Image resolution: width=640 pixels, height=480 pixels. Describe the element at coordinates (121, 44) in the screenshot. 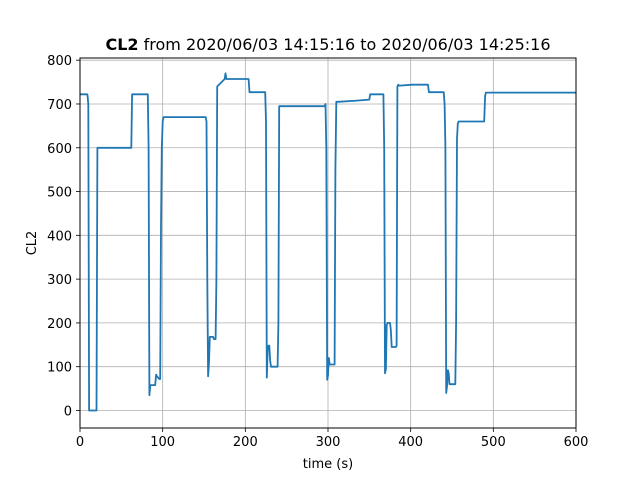

I see `chart-title-bold: CL2` at that location.